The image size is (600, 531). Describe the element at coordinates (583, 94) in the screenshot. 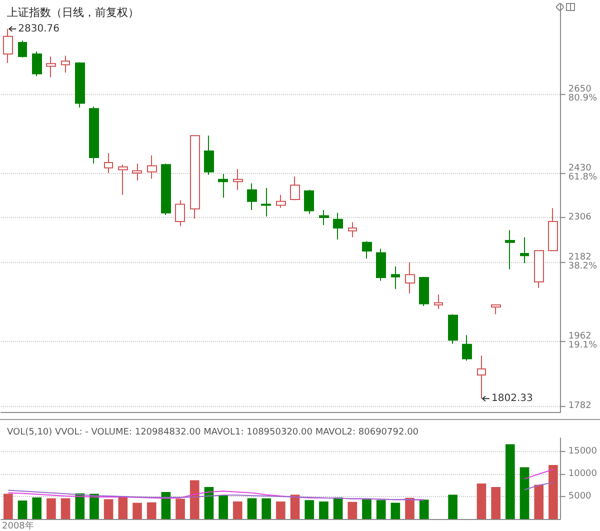

I see `y-tick-label: 2650 80.9%` at that location.